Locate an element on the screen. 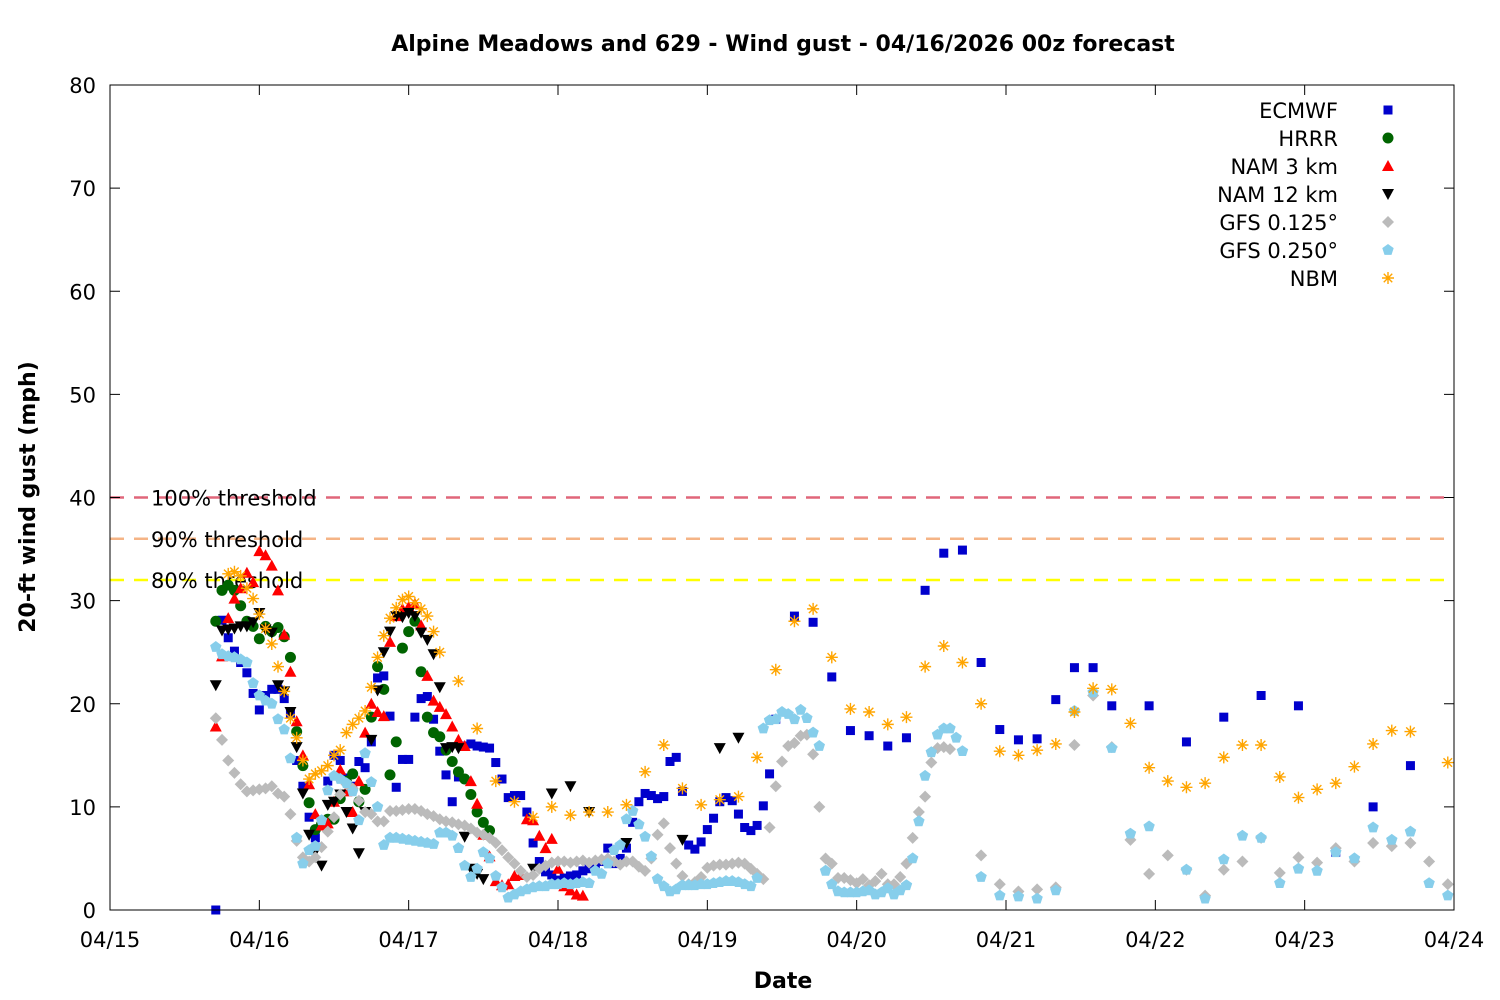 Image resolution: width=1500 pixels, height=1000 pixels. x-tick-label: 04/23 is located at coordinates (1304, 940).